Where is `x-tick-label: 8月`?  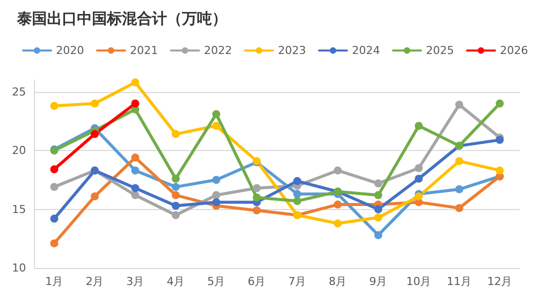
x-tick-label: 8月 is located at coordinates (337, 281).